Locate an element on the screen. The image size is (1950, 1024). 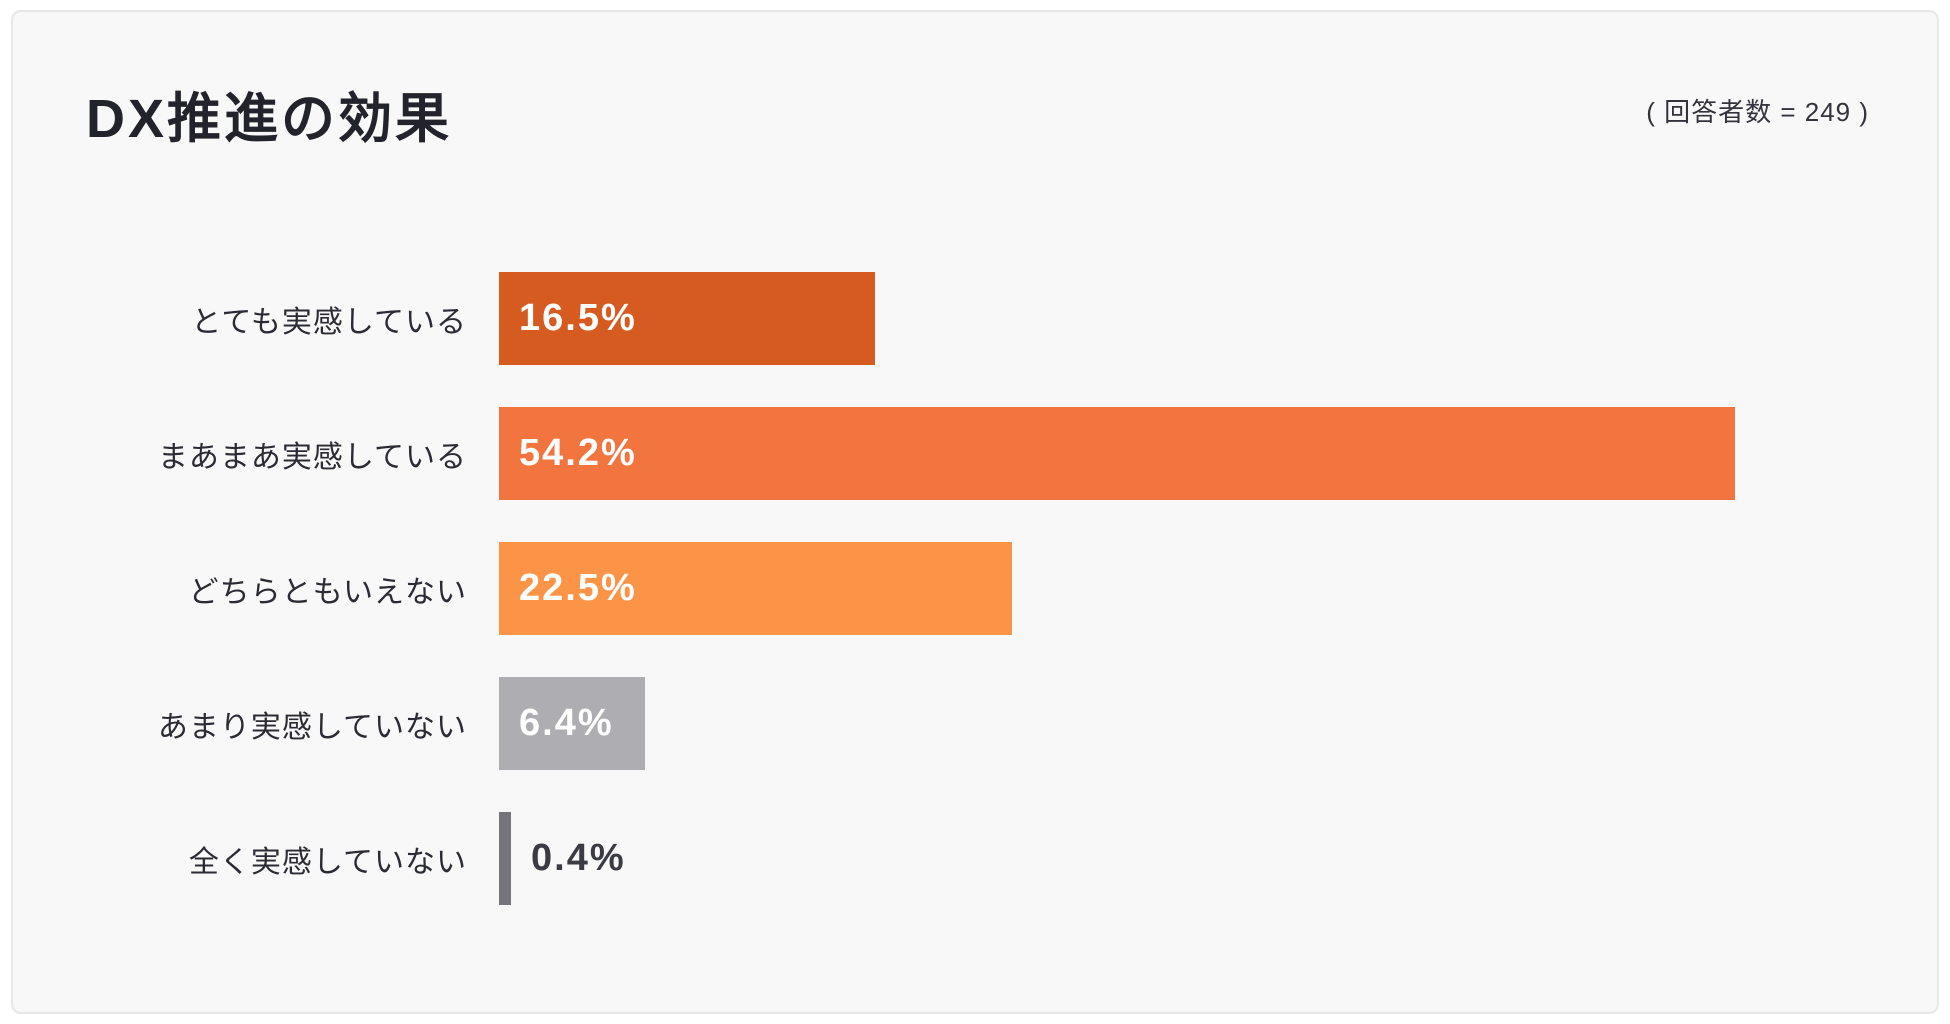
bar-row: 全く実感していない 0.4% is located at coordinates (975, 858).